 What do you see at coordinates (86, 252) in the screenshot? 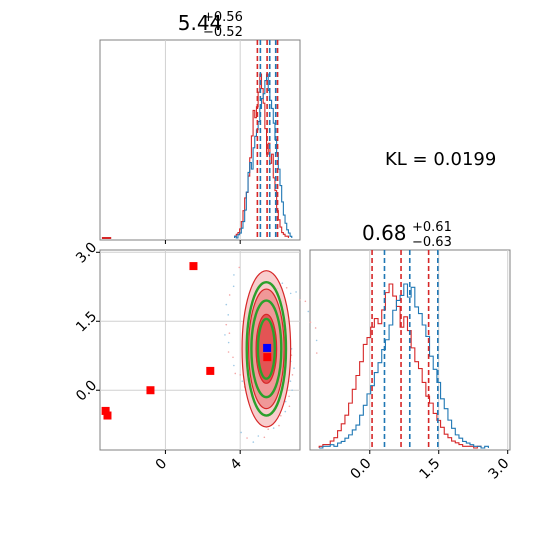
I see `y-tick-label: 3.0` at bounding box center [86, 252].